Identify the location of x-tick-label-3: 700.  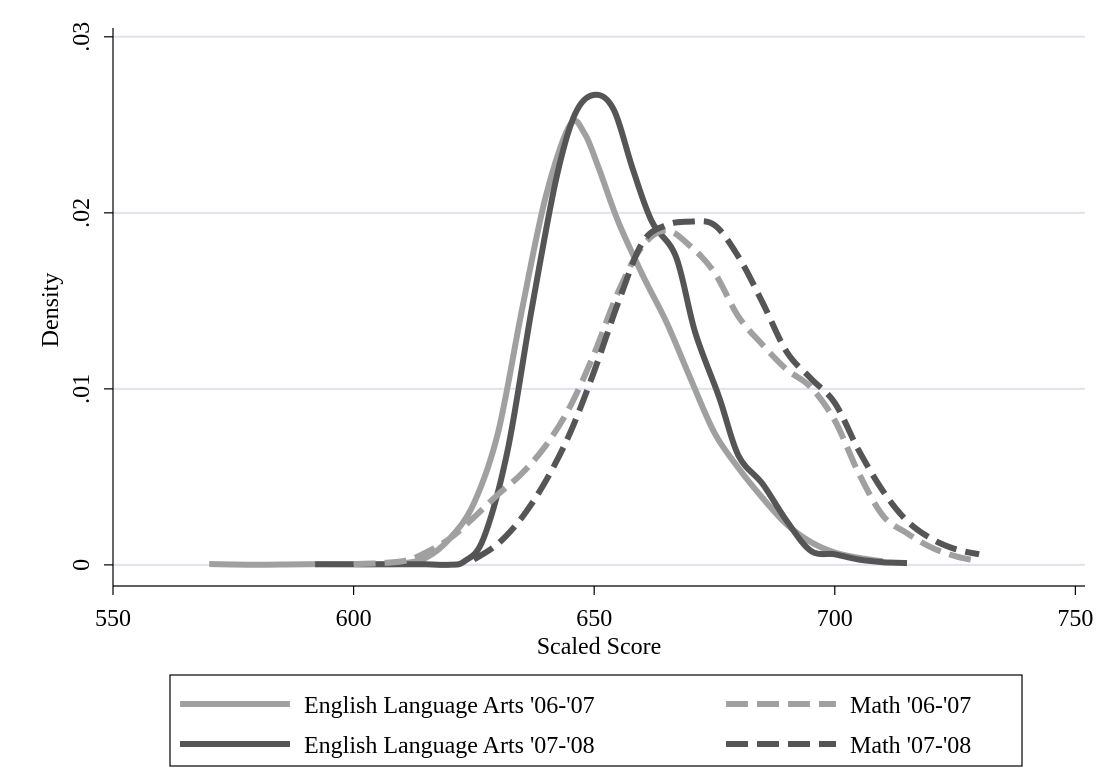
(835, 619).